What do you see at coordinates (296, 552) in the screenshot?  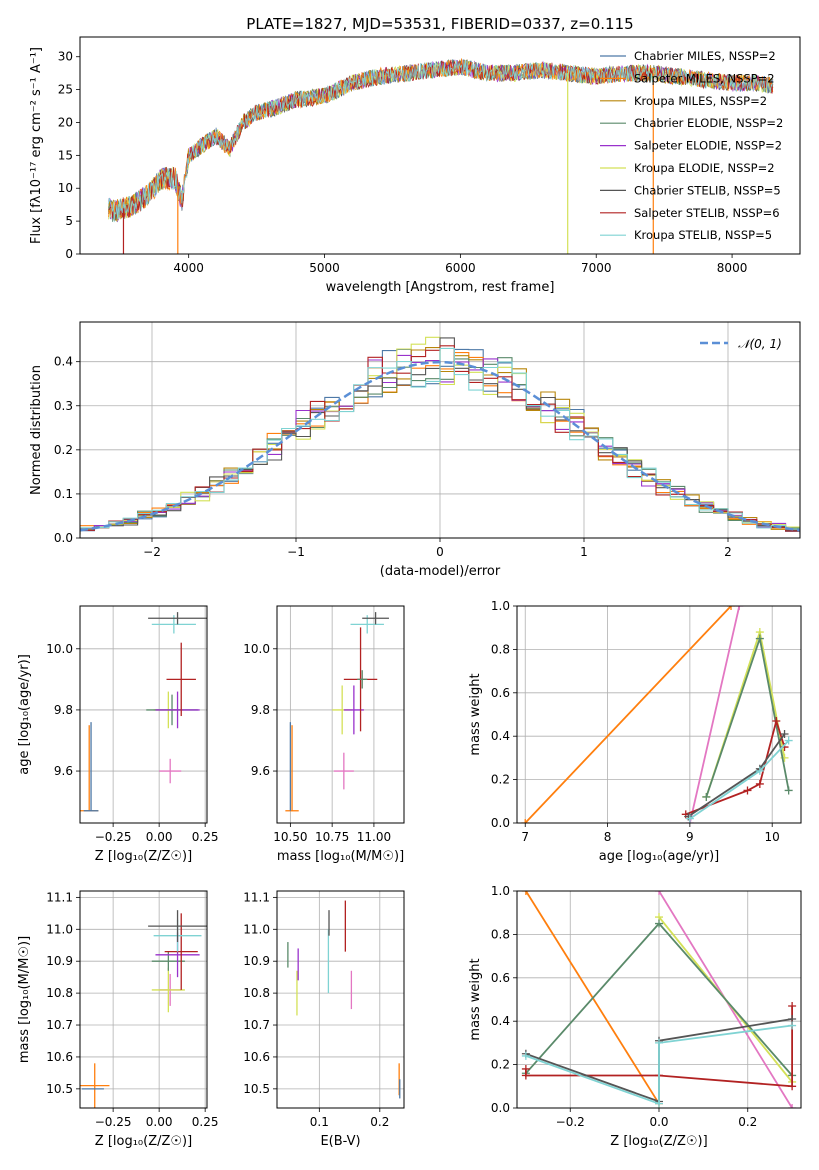 I see `residuals-xtick-label: −1` at bounding box center [296, 552].